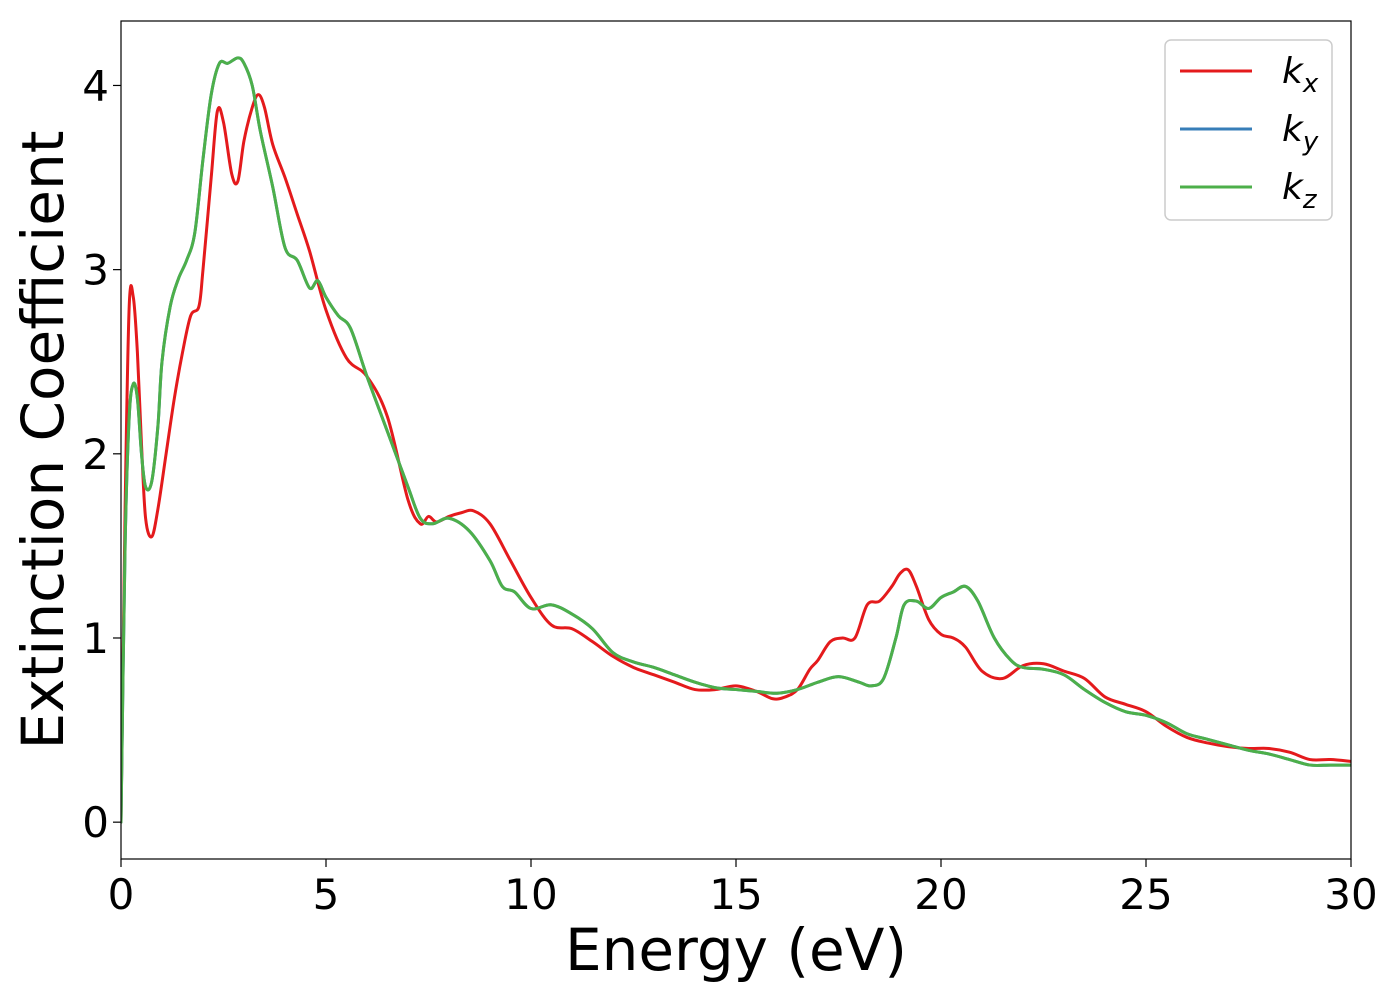 This screenshot has width=1400, height=1000. What do you see at coordinates (43, 440) in the screenshot?
I see `y-axis-label: Extinction Coefficient` at bounding box center [43, 440].